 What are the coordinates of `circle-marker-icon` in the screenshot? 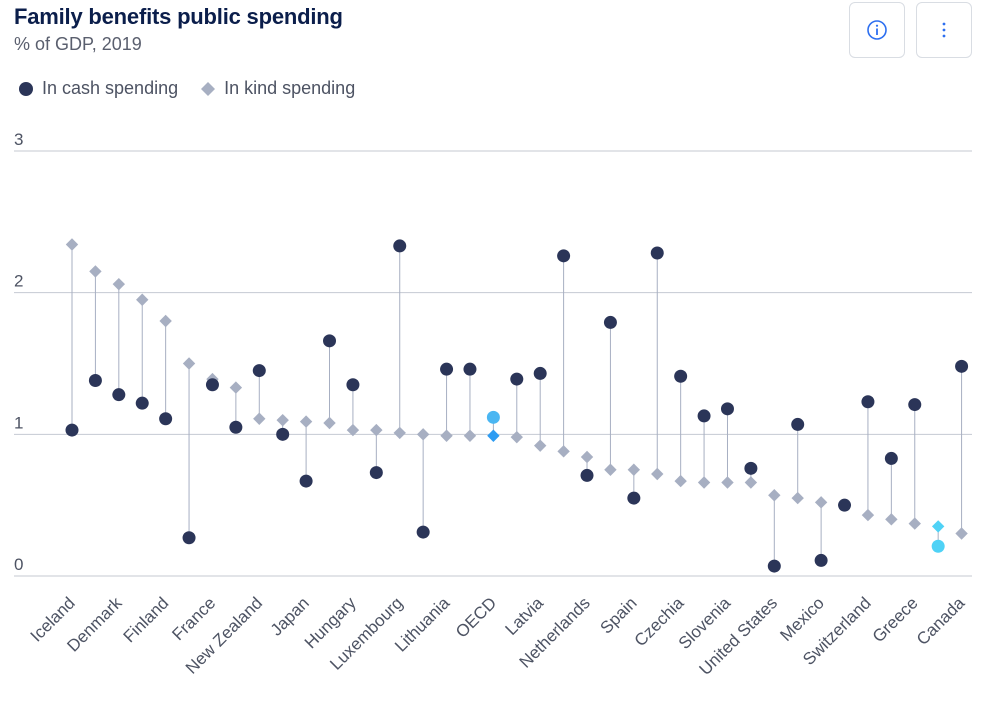 It's located at (26, 88).